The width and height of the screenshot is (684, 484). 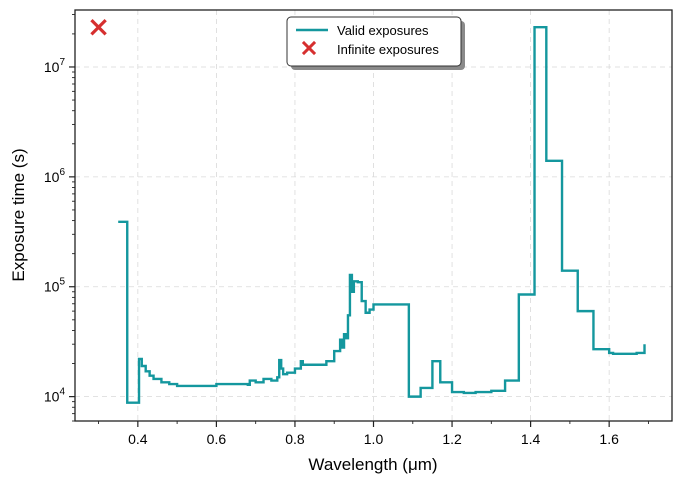 I want to click on legend-label-valid: Valid exposures, so click(x=383, y=30).